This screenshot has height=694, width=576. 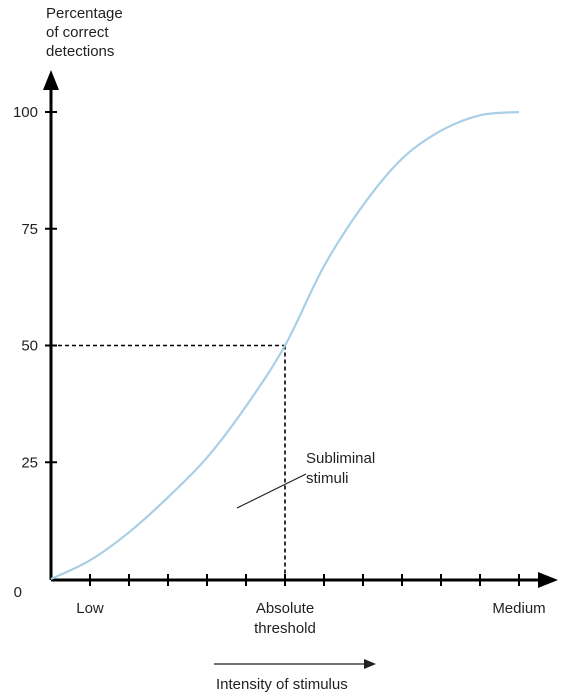 I want to click on y-tick-label: 75, so click(x=29, y=229).